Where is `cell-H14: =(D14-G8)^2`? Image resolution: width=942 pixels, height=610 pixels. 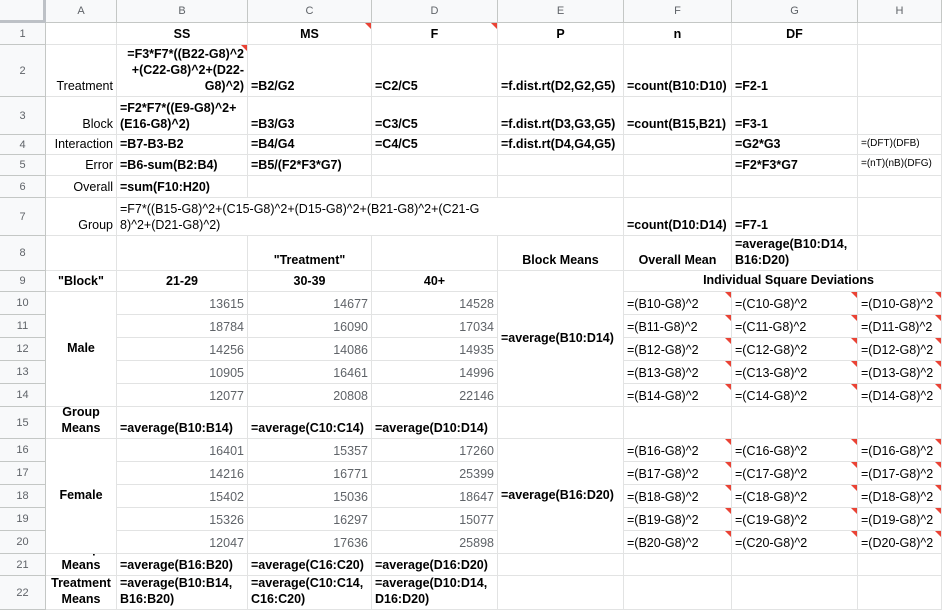
cell-H14: =(D14-G8)^2 is located at coordinates (900, 395).